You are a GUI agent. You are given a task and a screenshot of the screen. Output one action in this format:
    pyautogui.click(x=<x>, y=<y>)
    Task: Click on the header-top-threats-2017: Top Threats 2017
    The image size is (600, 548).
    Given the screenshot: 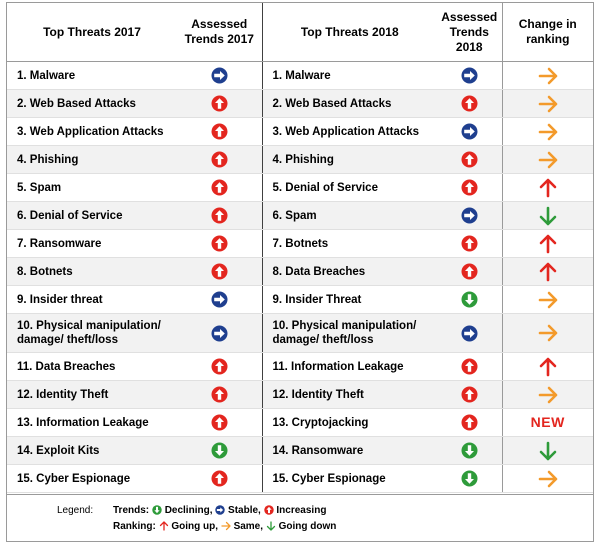 What is the action you would take?
    pyautogui.click(x=92, y=32)
    